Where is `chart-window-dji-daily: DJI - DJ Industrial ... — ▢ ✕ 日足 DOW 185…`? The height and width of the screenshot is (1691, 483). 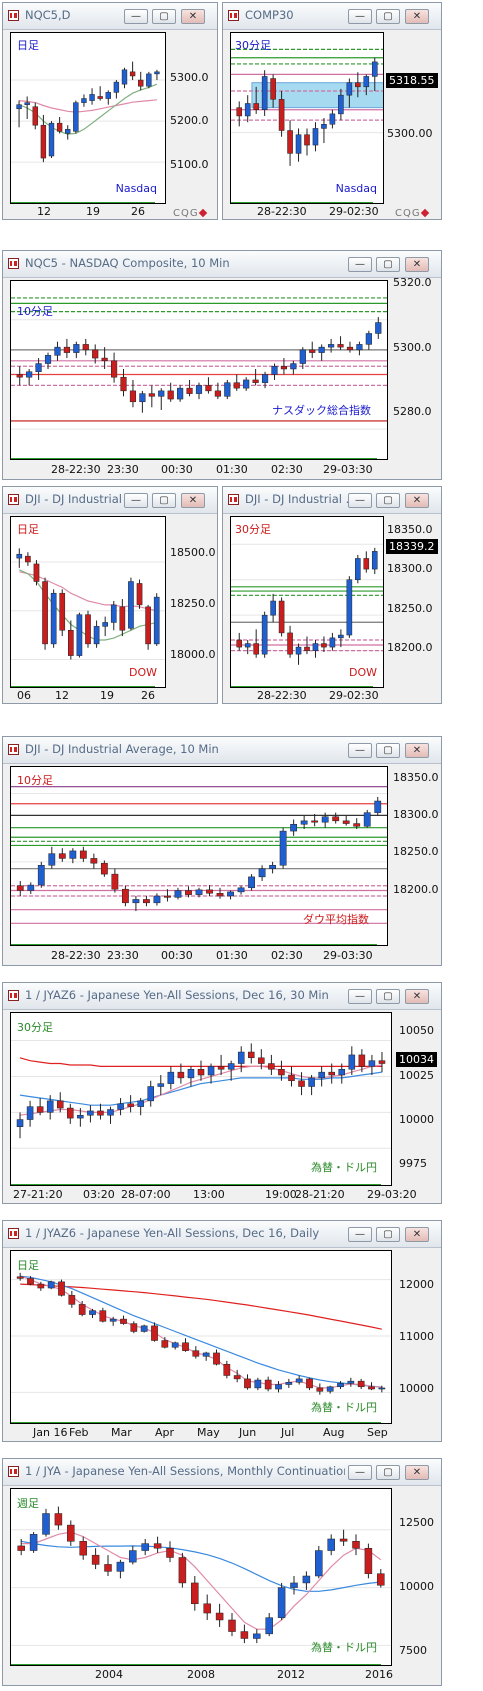
chart-window-dji-daily: DJI - DJ Industrial ... — ▢ ✕ 日足 DOW 185… is located at coordinates (110, 595).